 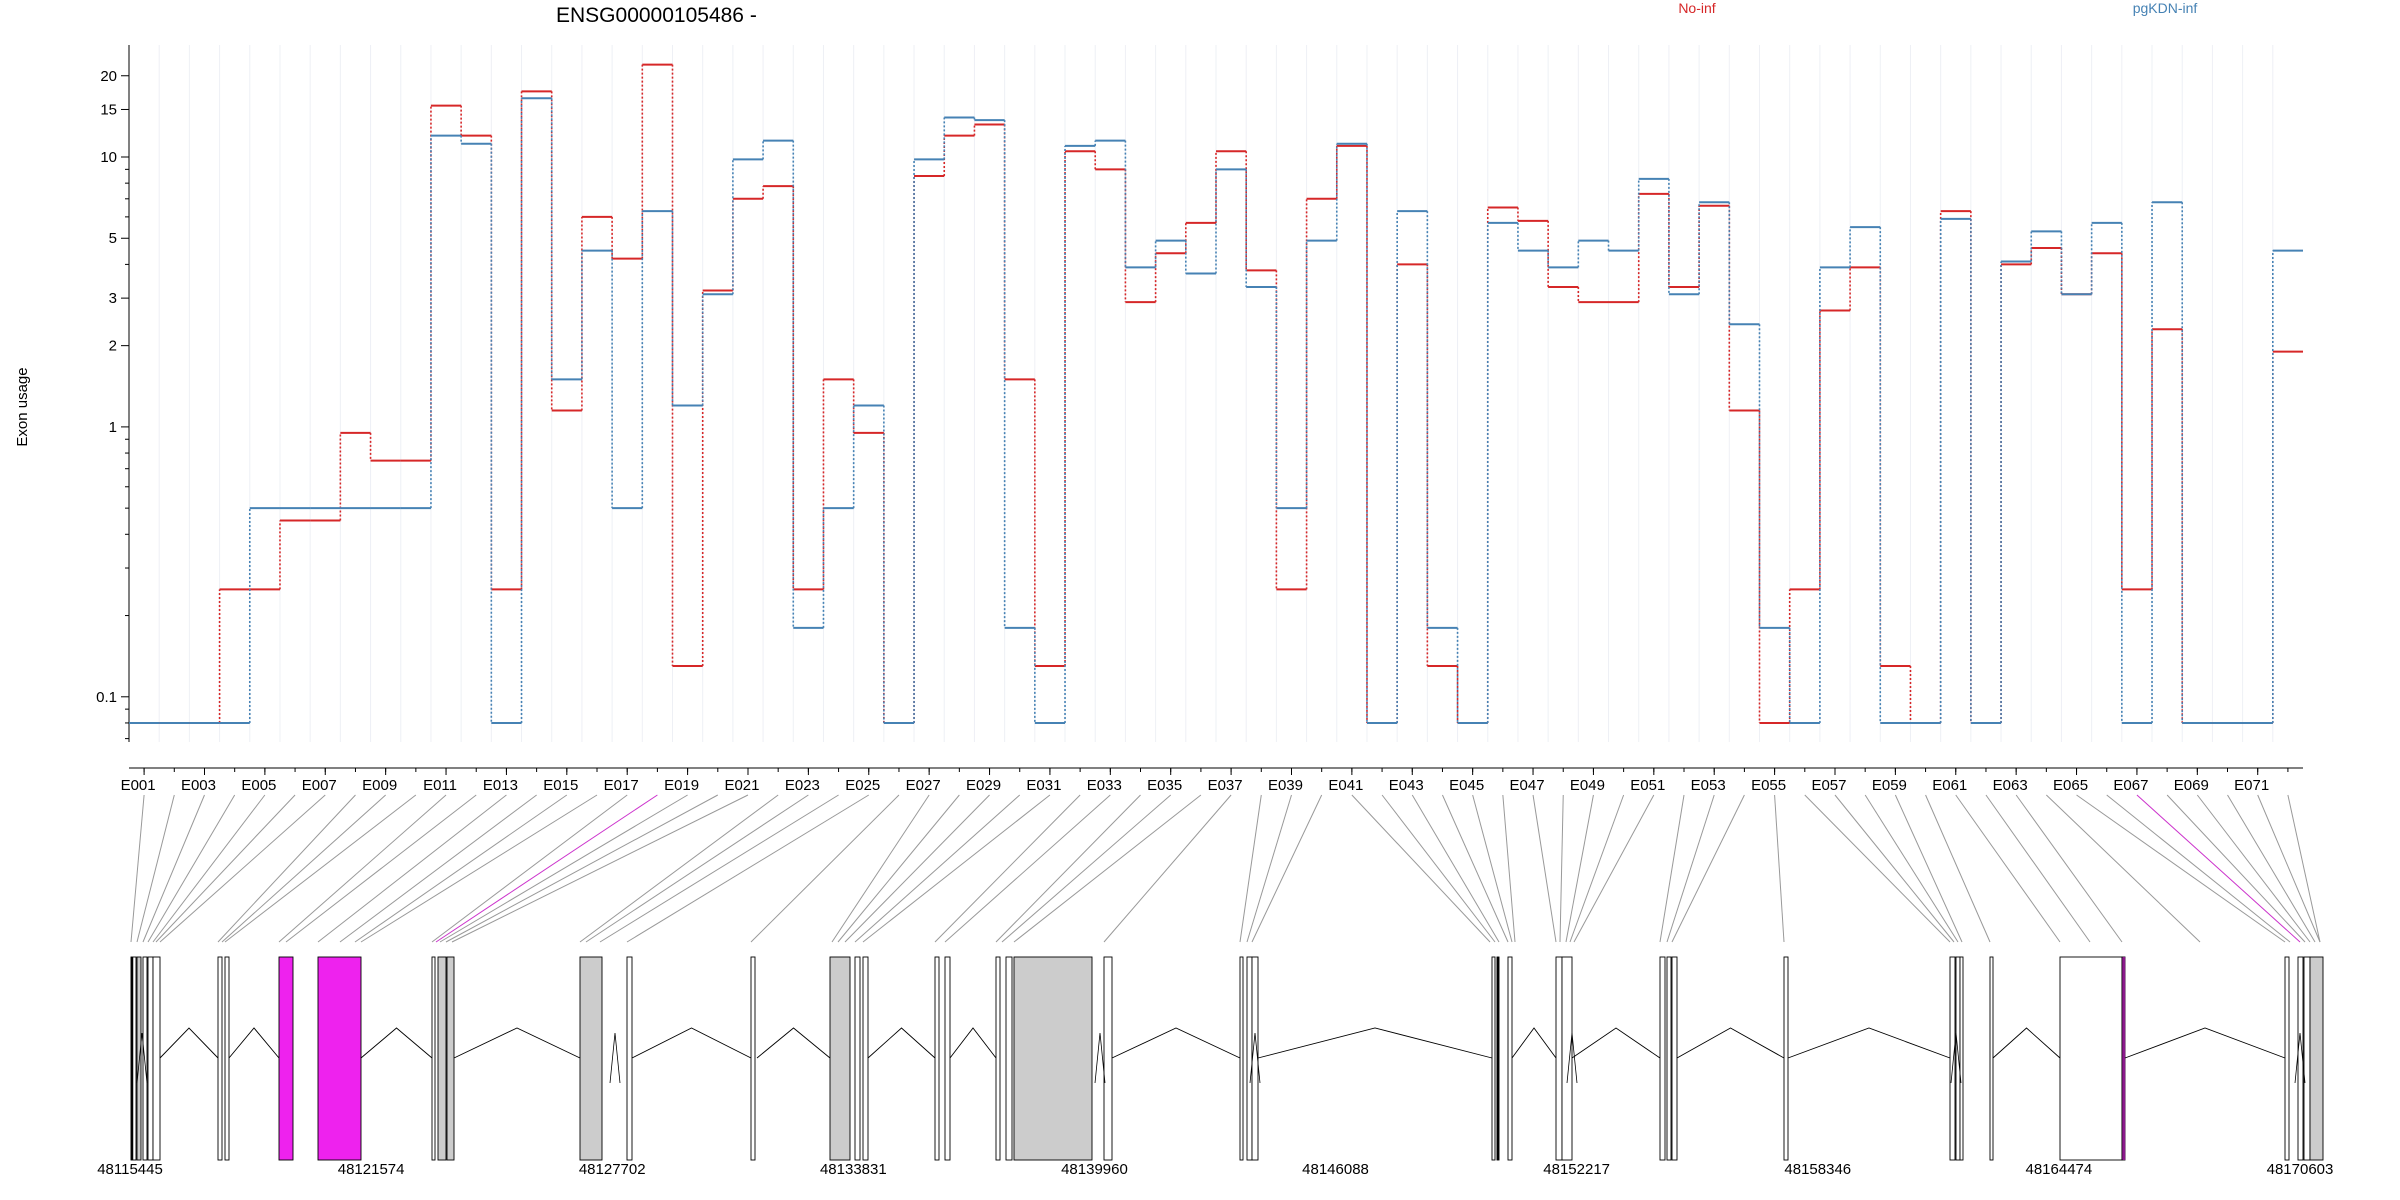 I want to click on connector-e058, so click(x=1911, y=868).